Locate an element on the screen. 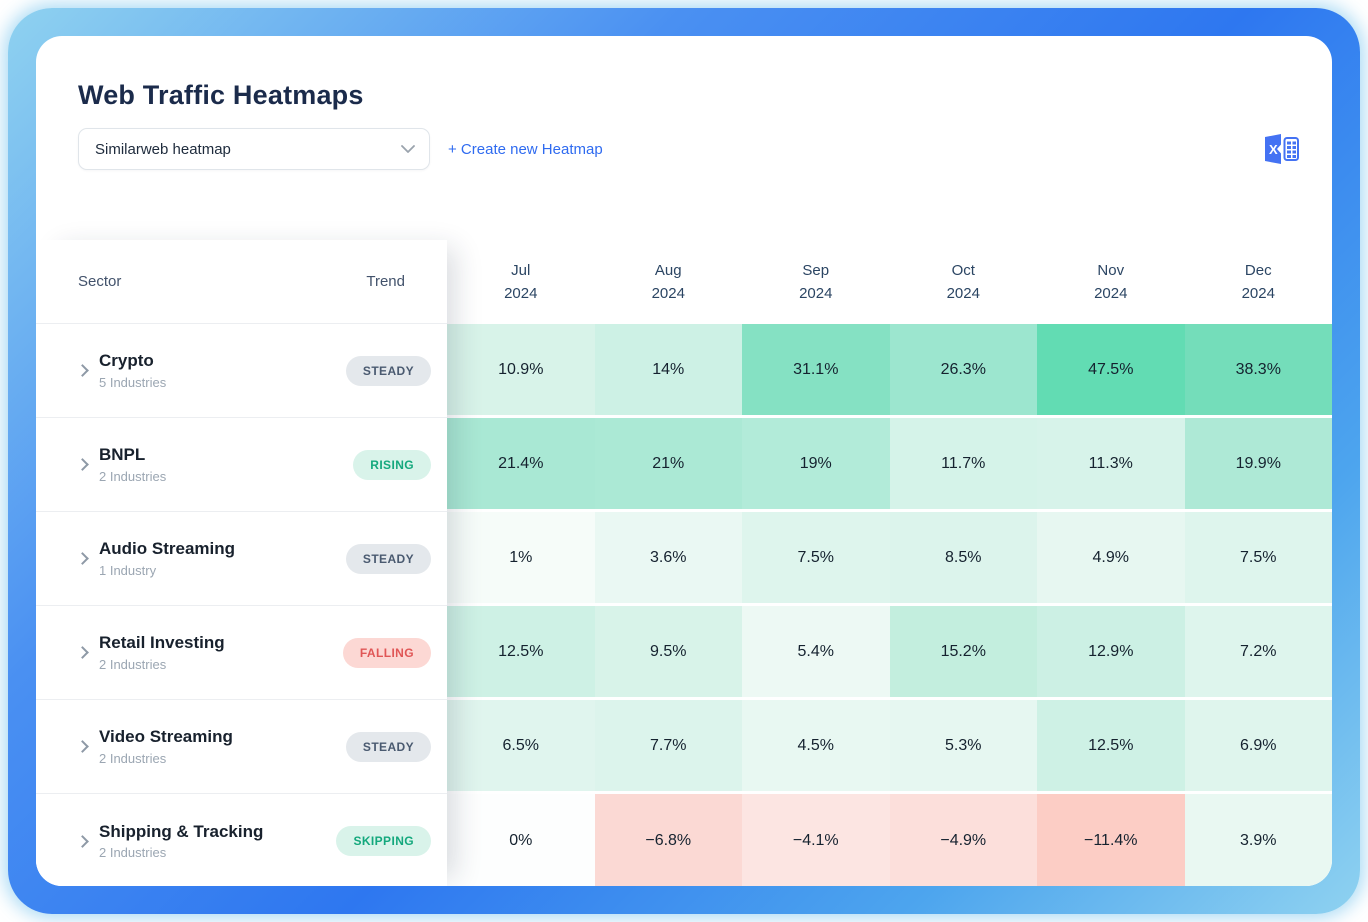  heatmap-cell: 15.2% is located at coordinates (963, 651).